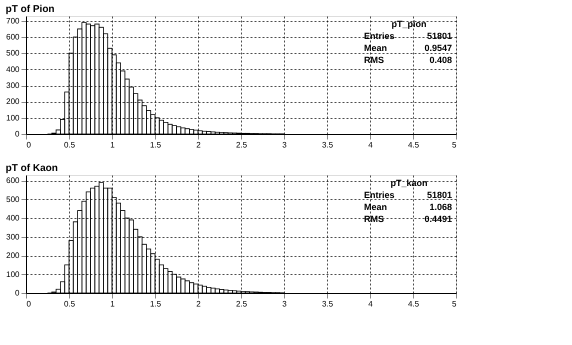 Image resolution: width=572 pixels, height=345 pixels. What do you see at coordinates (408, 207) in the screenshot?
I see `text: Mean 1.068` at bounding box center [408, 207].